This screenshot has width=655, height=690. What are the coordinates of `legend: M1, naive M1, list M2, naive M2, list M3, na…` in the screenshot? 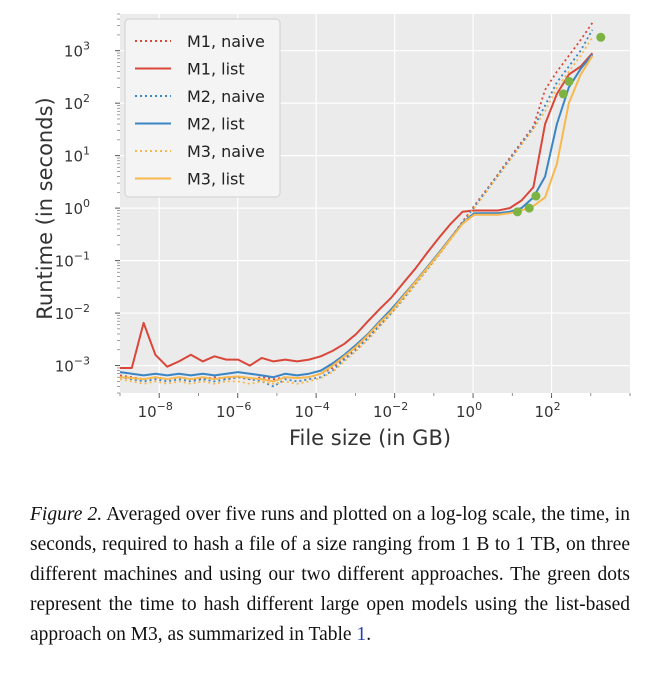 It's located at (202, 108).